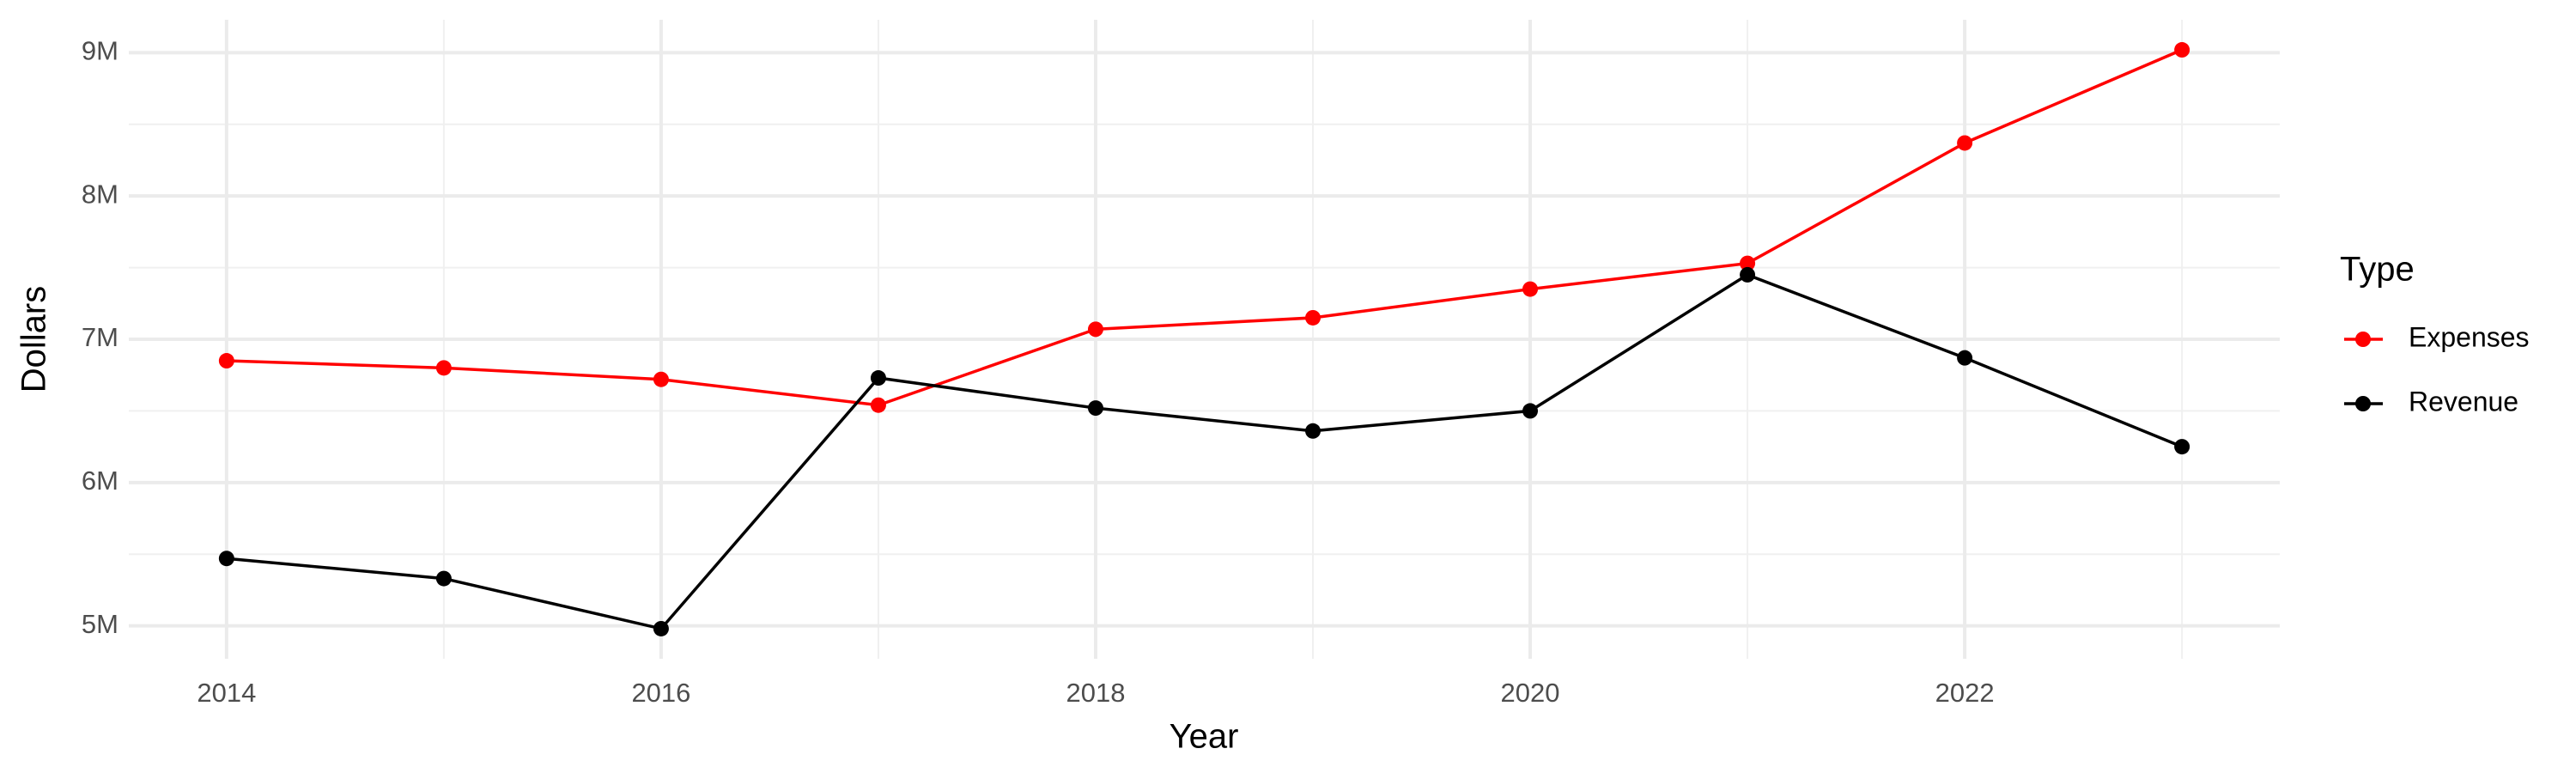  Describe the element at coordinates (1204, 737) in the screenshot. I see `x-axis-title: Year` at that location.